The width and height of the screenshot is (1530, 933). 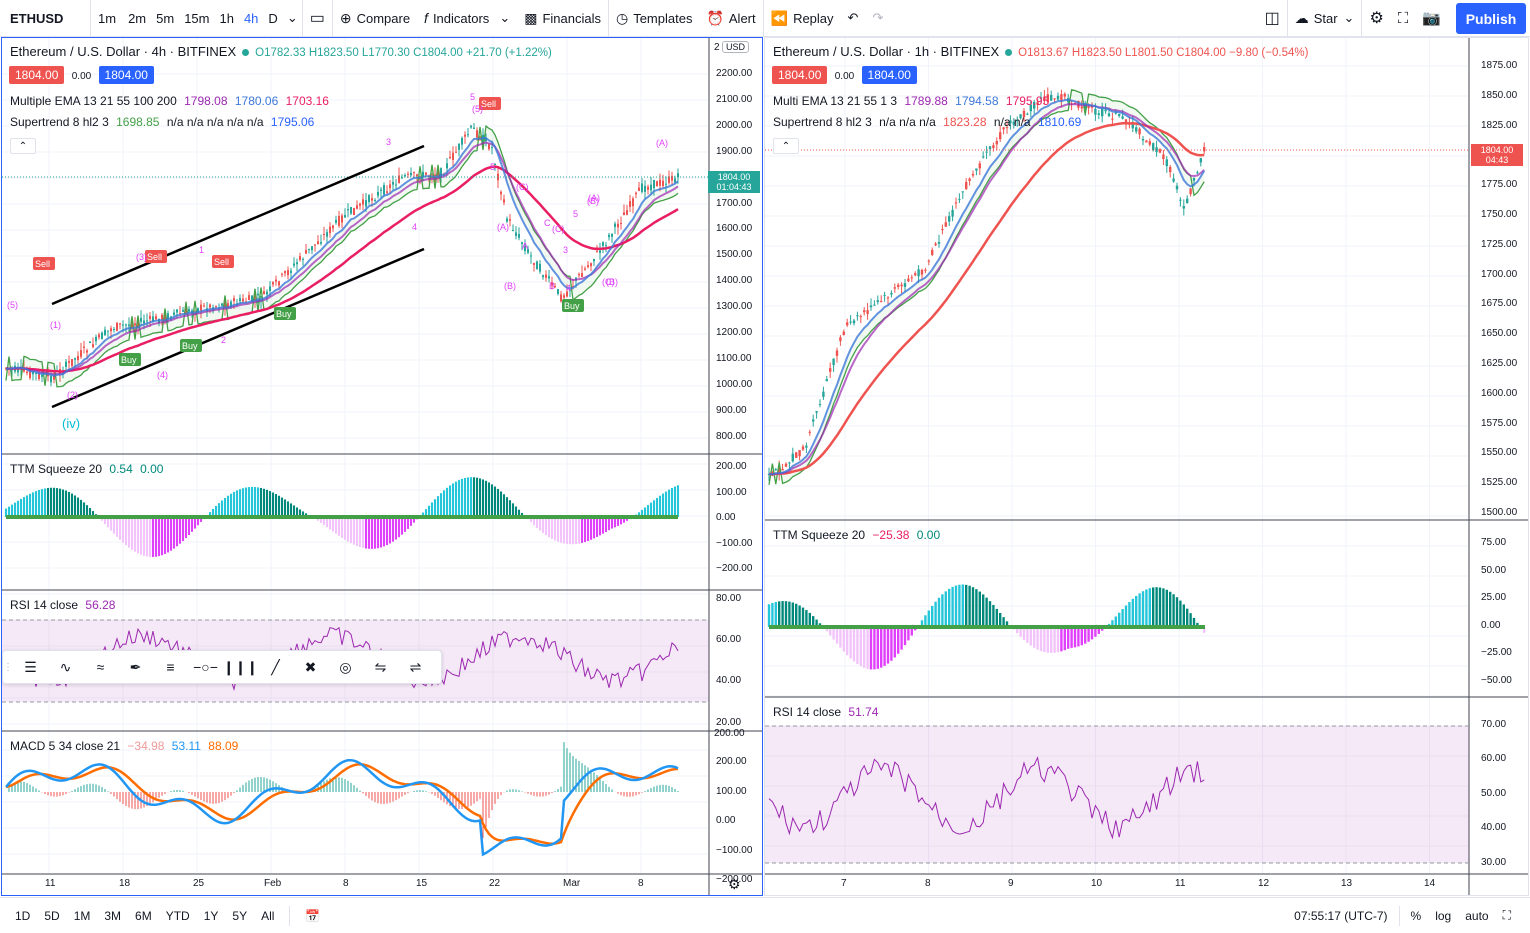 What do you see at coordinates (310, 667) in the screenshot?
I see `pattern-tool: ✖` at bounding box center [310, 667].